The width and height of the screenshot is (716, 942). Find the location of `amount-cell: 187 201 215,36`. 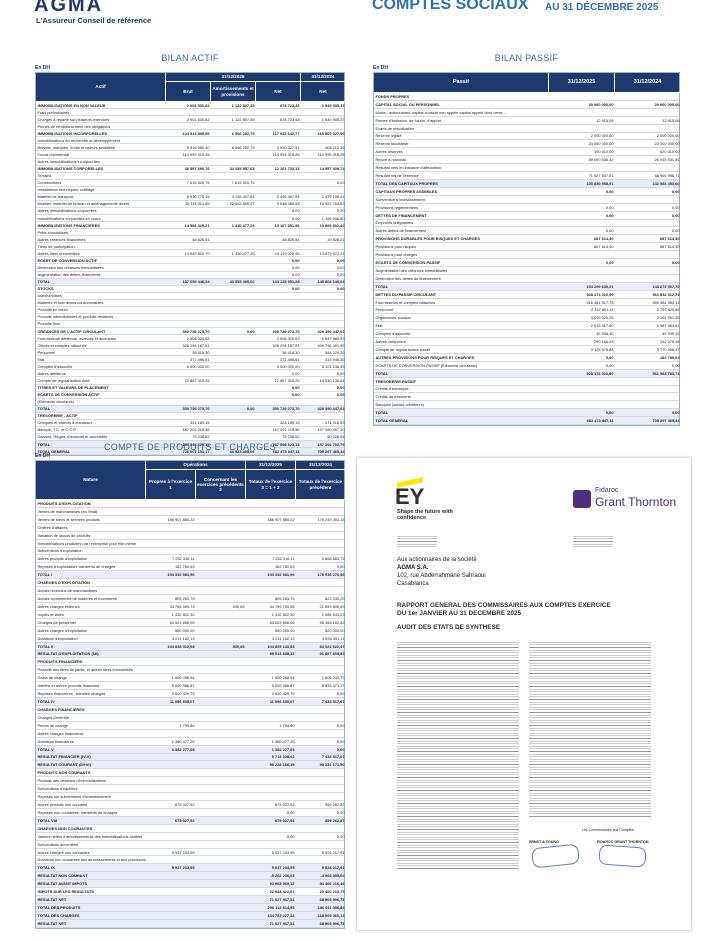

amount-cell: 187 201 215,36 is located at coordinates (286, 430).